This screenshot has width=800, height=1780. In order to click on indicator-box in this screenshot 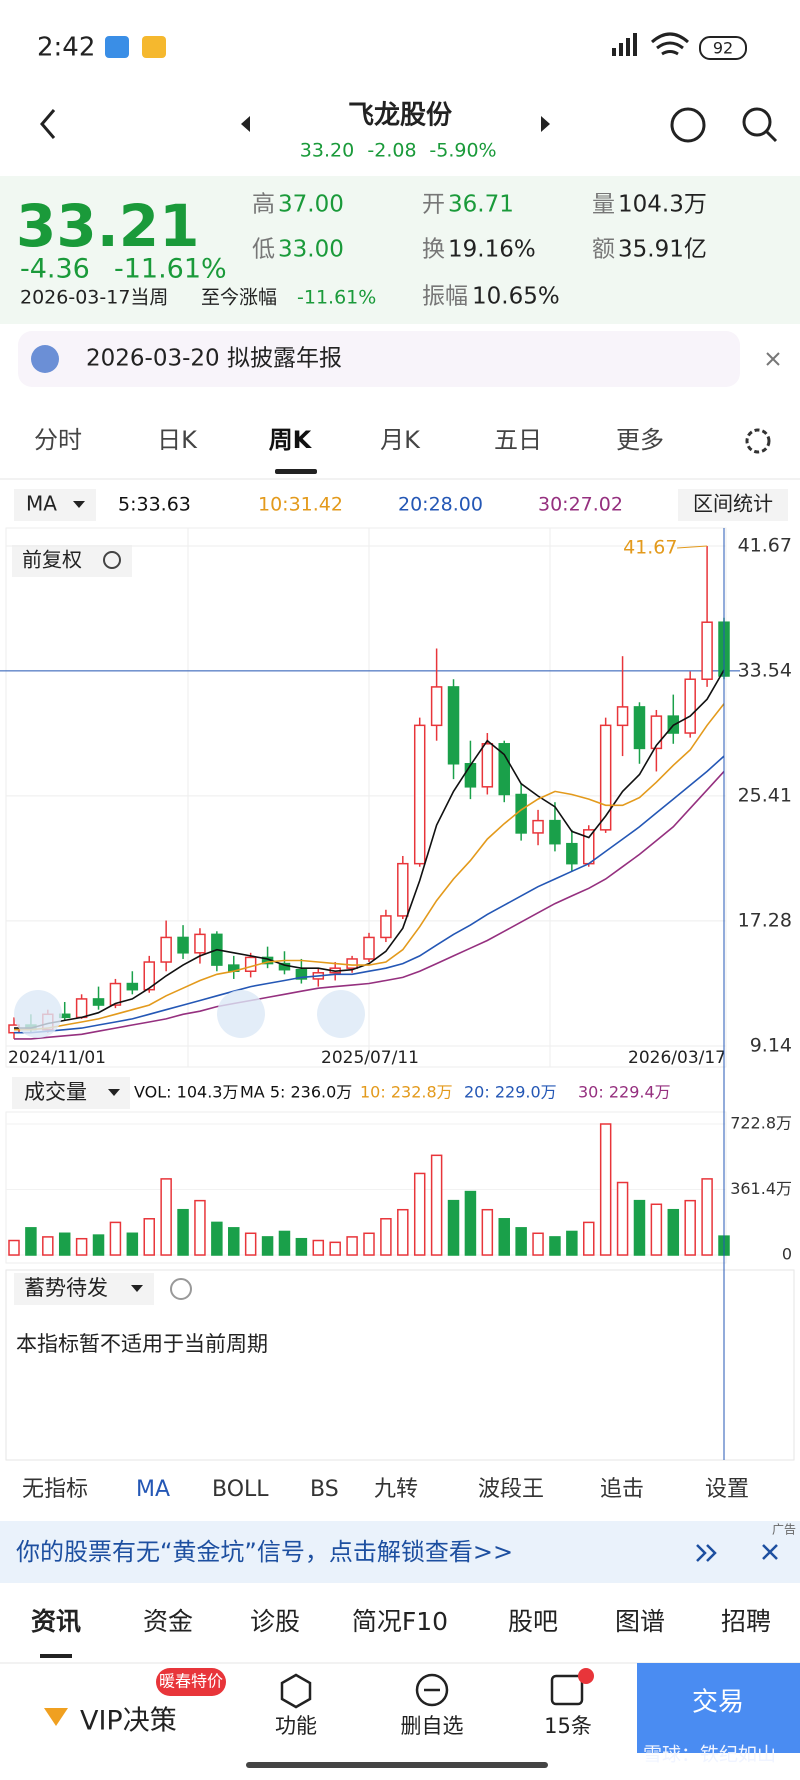, I will do `click(84, 1289)`.